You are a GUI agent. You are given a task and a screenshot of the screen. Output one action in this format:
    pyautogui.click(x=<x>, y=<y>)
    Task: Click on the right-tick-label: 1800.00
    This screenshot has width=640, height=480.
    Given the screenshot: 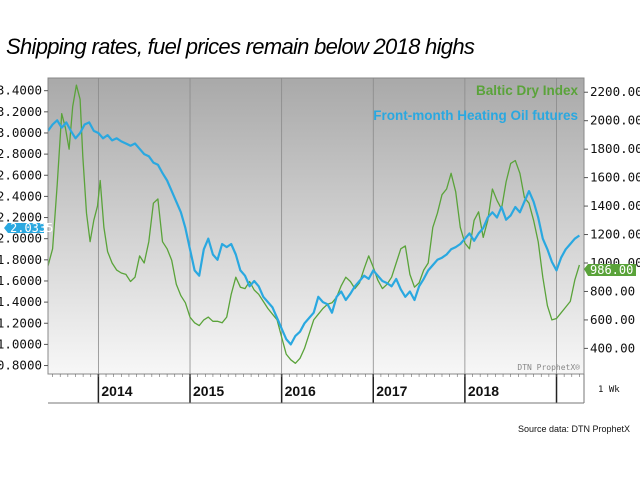 What is the action you would take?
    pyautogui.click(x=615, y=148)
    